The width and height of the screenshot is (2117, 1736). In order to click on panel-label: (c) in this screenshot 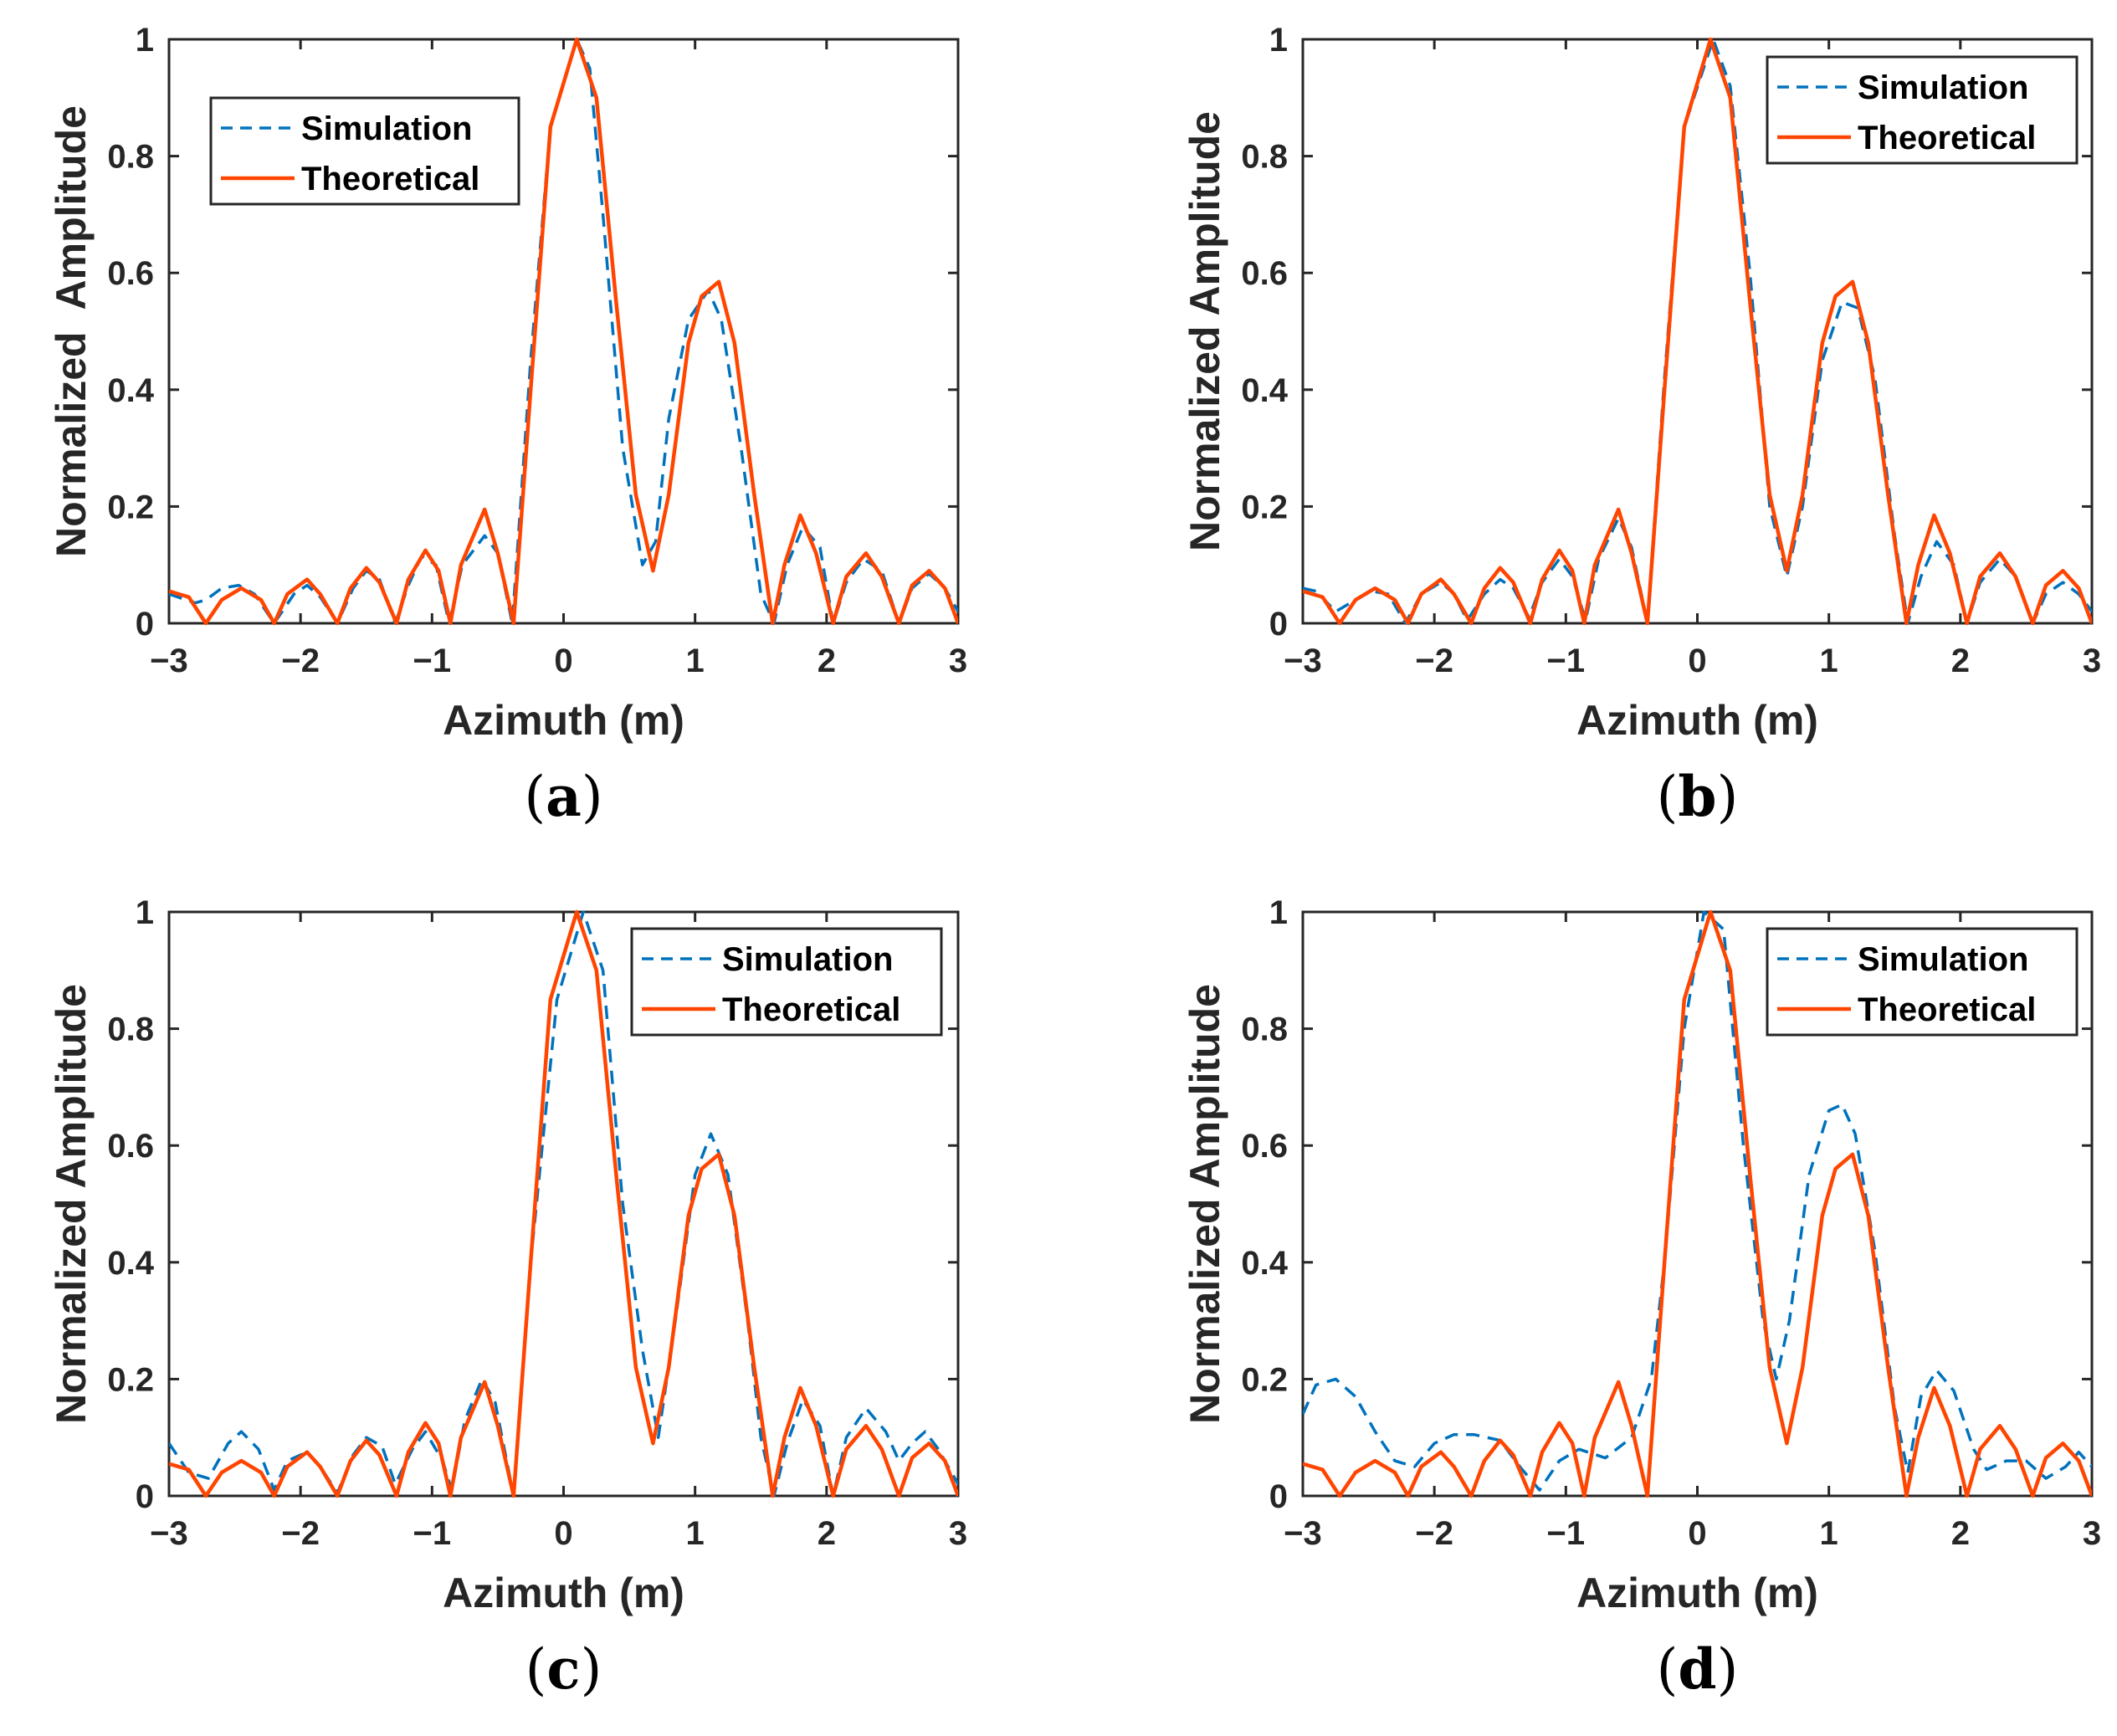, I will do `click(564, 1669)`.